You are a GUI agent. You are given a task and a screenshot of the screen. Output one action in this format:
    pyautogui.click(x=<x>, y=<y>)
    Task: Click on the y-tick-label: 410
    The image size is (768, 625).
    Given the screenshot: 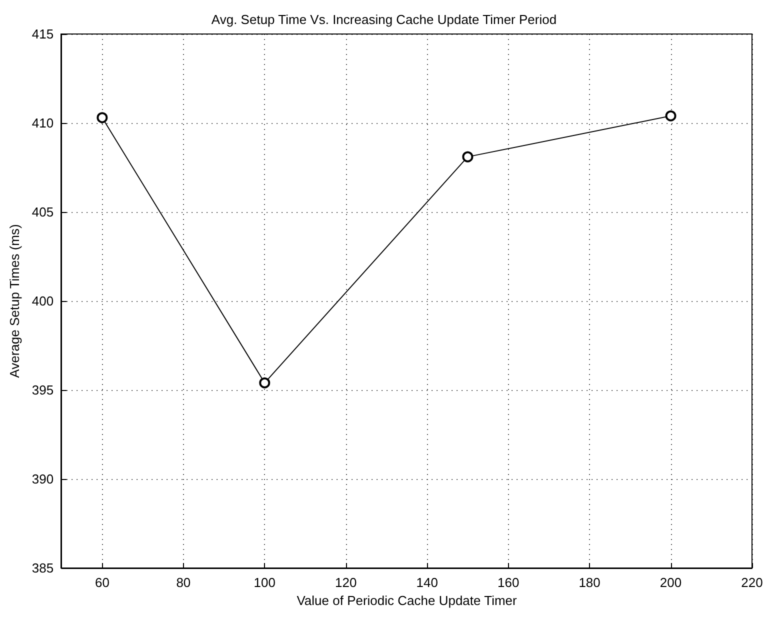 What is the action you would take?
    pyautogui.click(x=43, y=123)
    